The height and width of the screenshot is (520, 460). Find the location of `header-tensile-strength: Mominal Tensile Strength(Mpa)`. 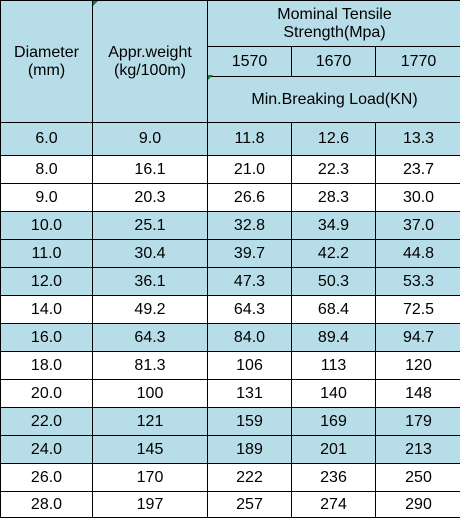

header-tensile-strength: Mominal Tensile Strength(Mpa) is located at coordinates (333, 23).